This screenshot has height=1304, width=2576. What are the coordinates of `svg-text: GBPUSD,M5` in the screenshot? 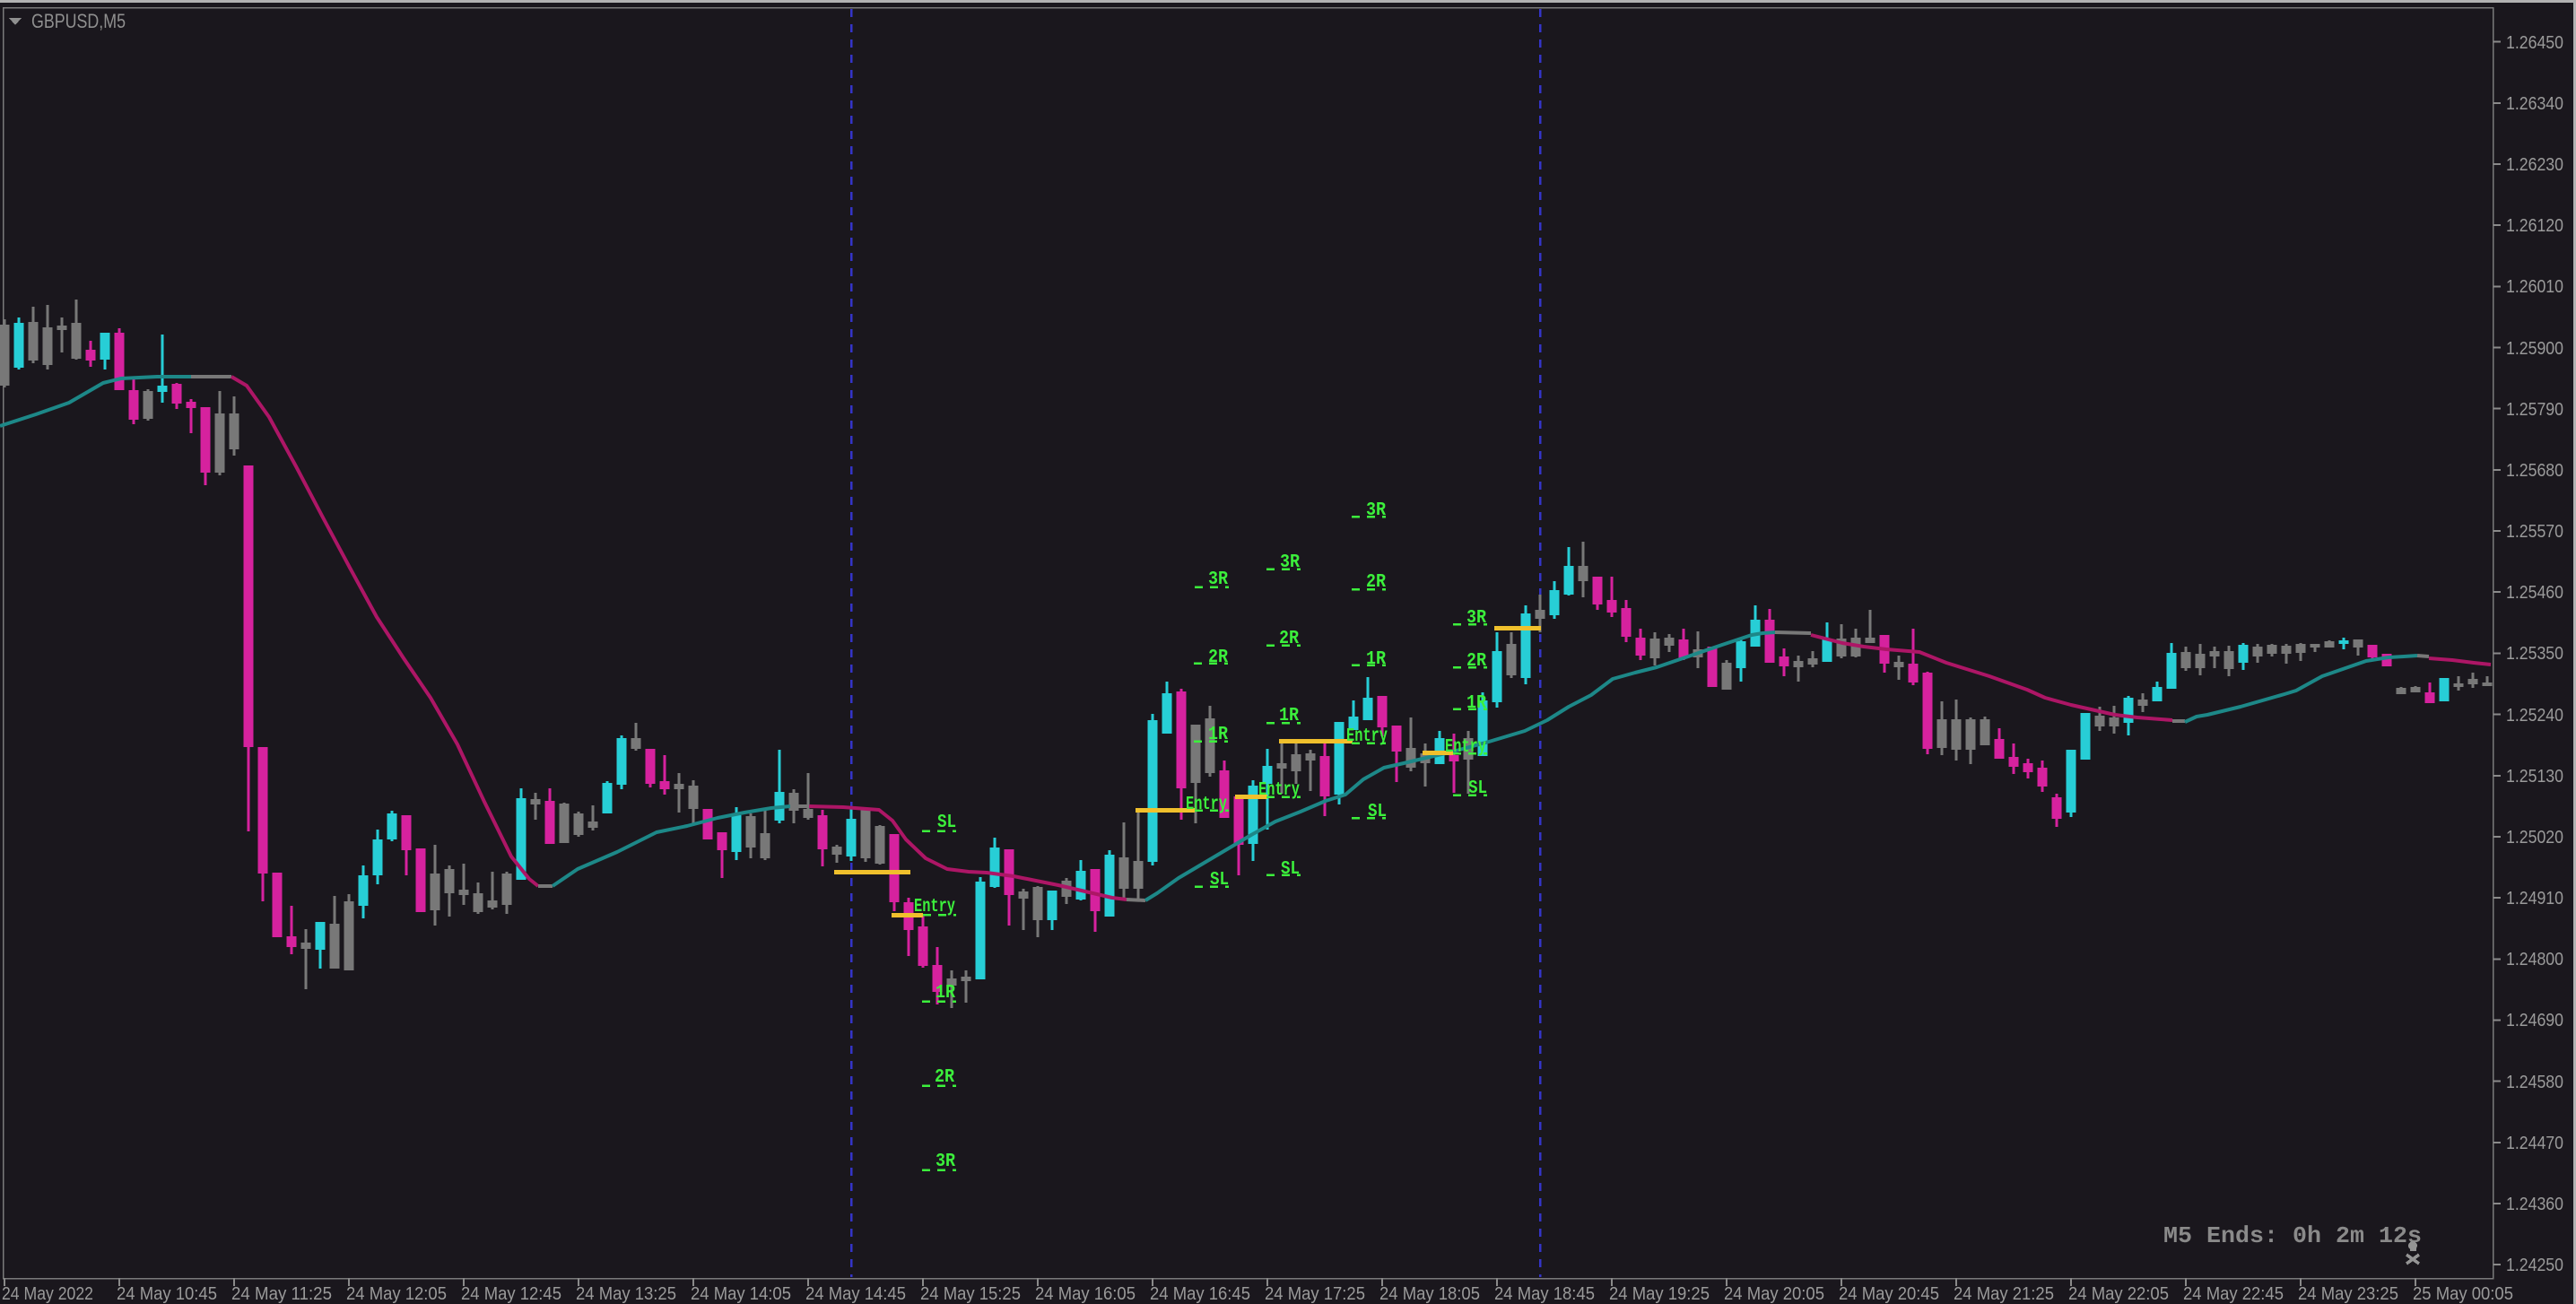 It's located at (78, 21).